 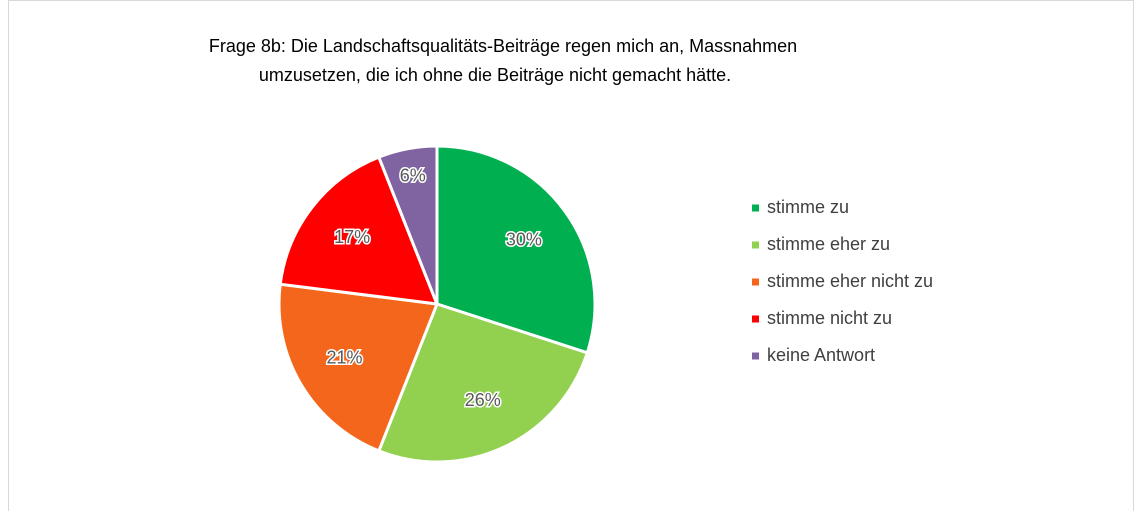 I want to click on legend-label: stimme eher nicht zu, so click(x=850, y=281).